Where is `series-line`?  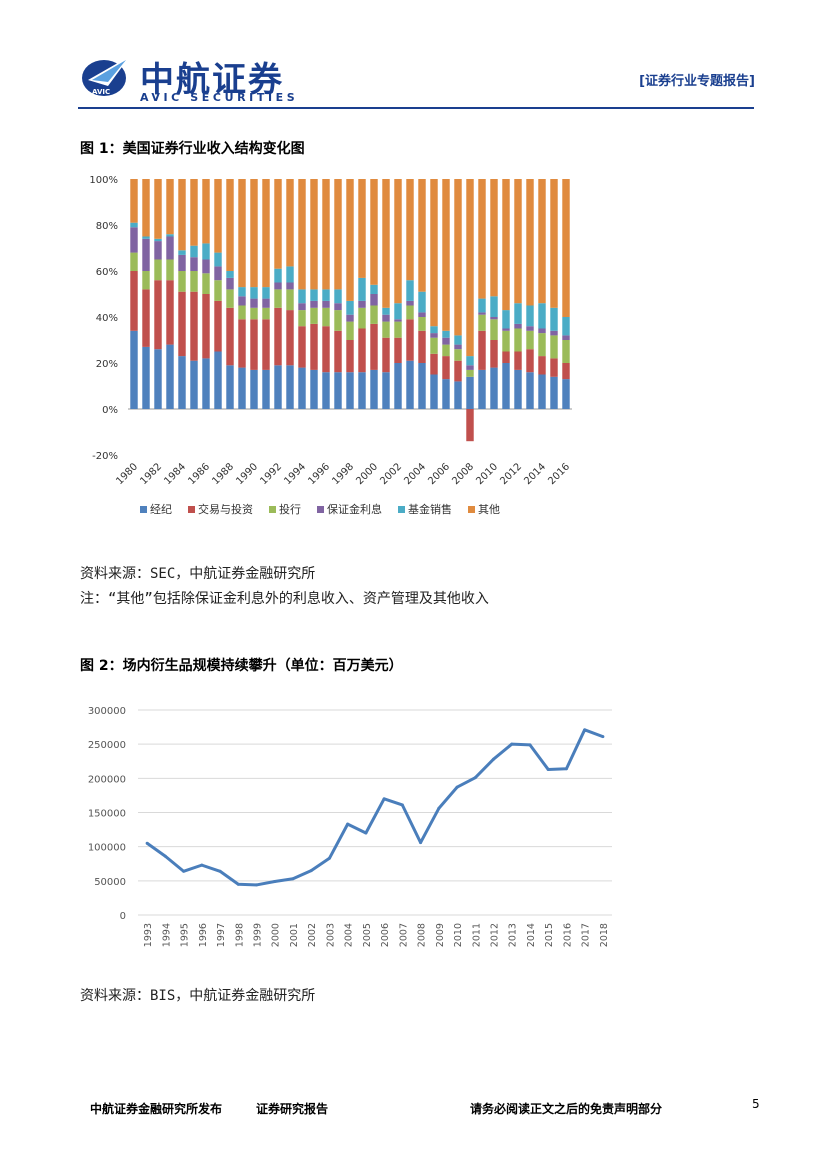
series-line is located at coordinates (375, 807).